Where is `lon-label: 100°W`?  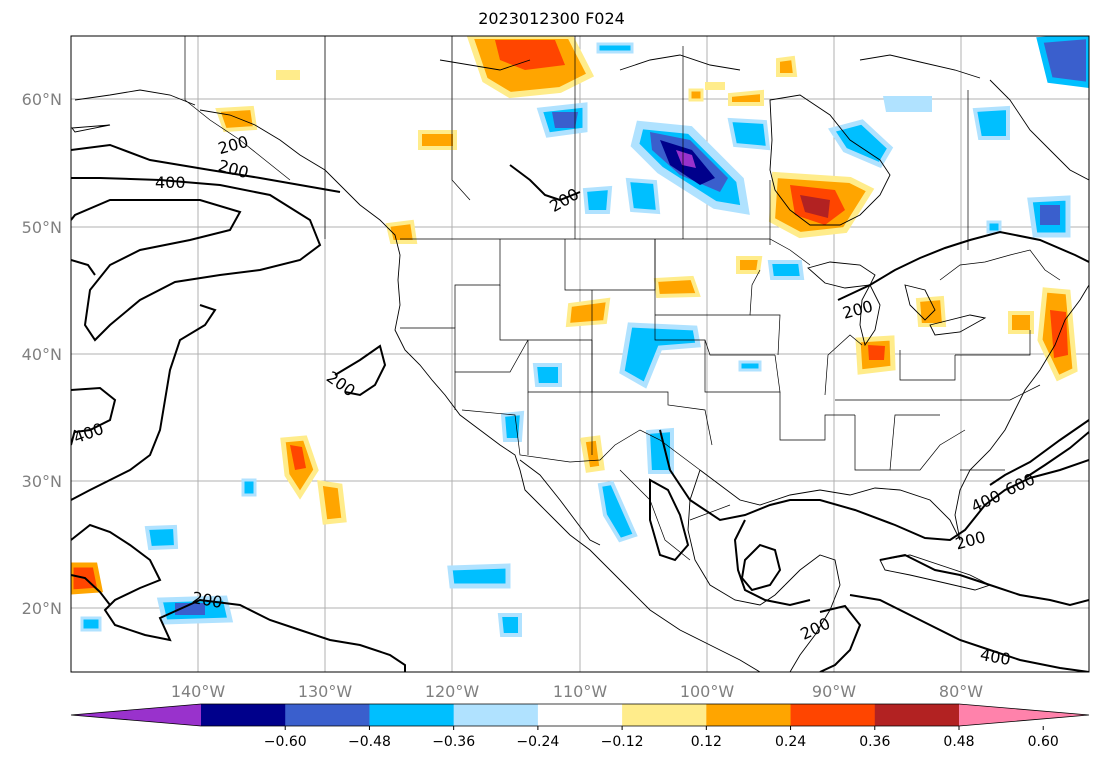 lon-label: 100°W is located at coordinates (707, 691).